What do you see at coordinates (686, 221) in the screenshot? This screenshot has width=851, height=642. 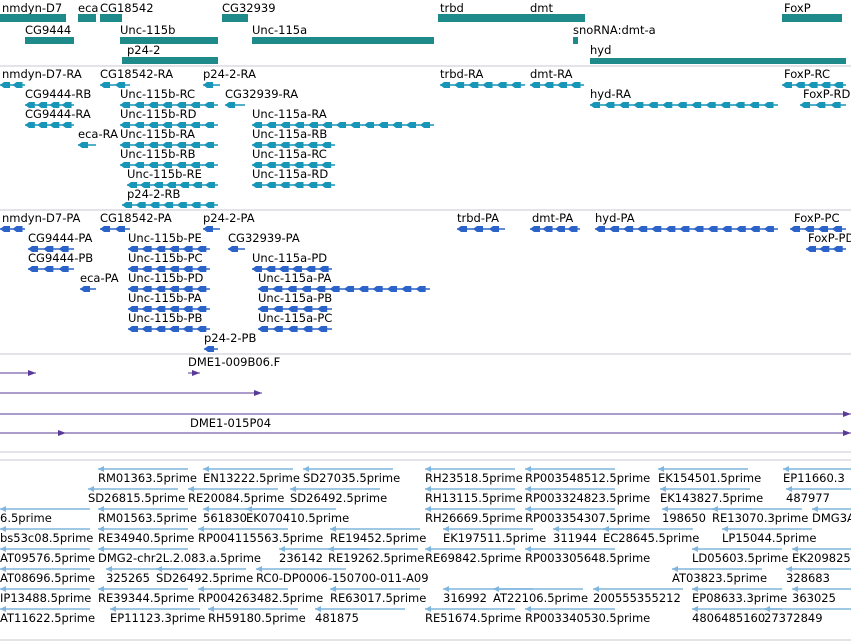 I see `protein: hyd-PA` at bounding box center [686, 221].